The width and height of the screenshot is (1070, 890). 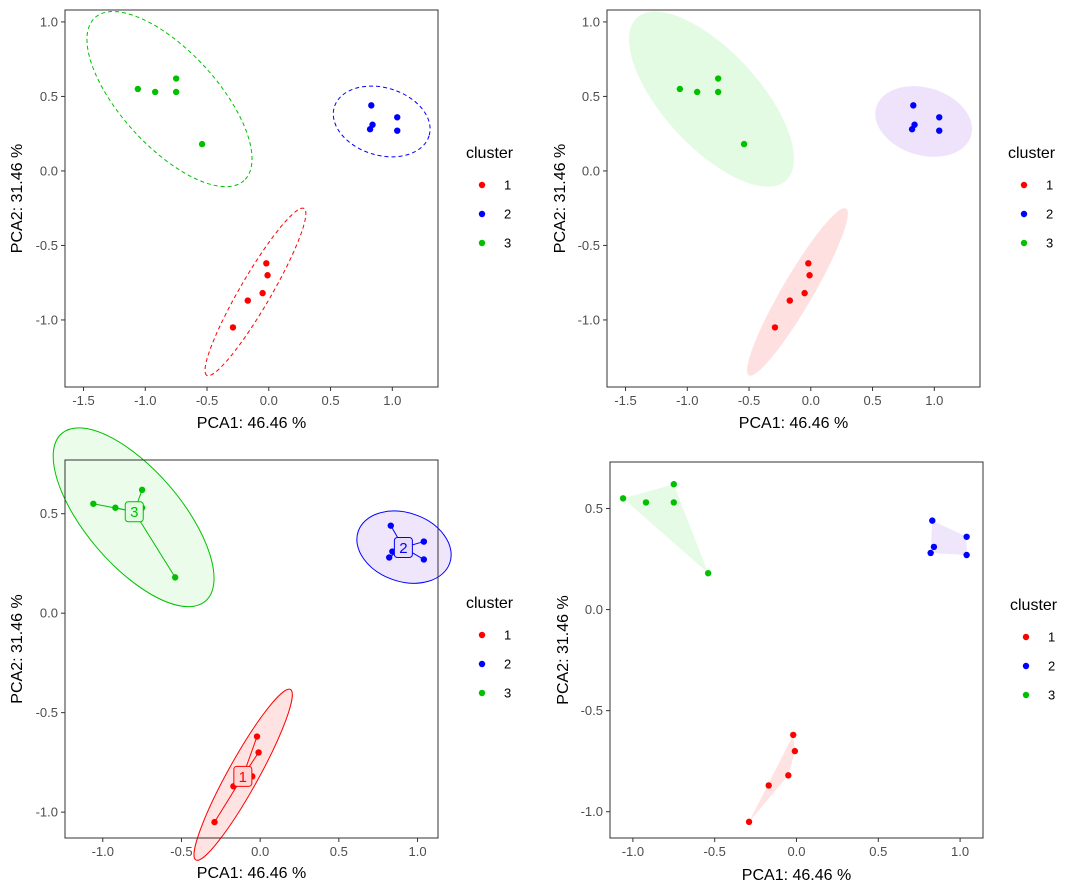 I want to click on cluster-1-hull, so click(x=772, y=778).